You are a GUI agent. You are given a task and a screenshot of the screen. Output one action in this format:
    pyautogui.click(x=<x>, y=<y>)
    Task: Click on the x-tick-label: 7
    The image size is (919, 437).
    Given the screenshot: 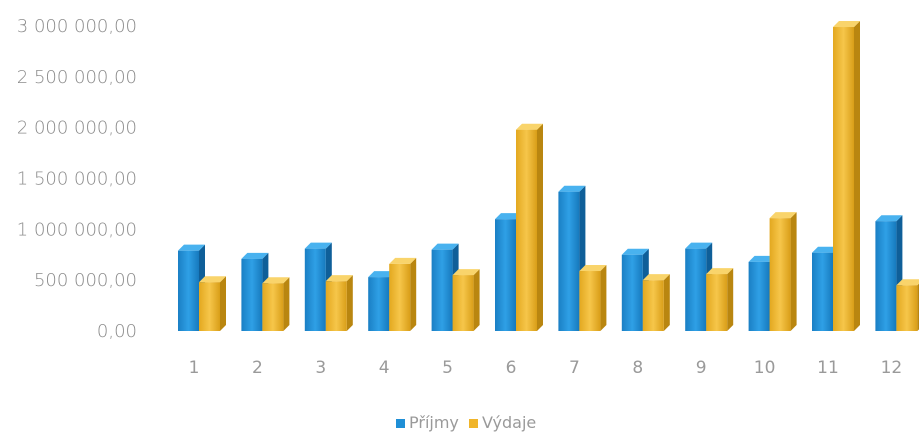 What is the action you would take?
    pyautogui.click(x=574, y=368)
    